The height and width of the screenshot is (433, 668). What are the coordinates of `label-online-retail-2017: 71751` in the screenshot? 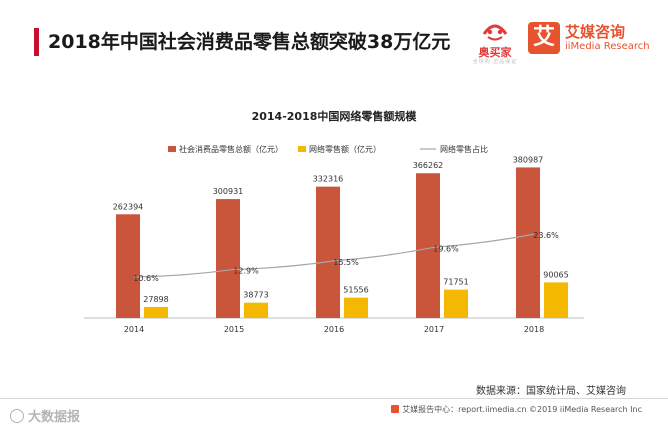 It's located at (455, 282).